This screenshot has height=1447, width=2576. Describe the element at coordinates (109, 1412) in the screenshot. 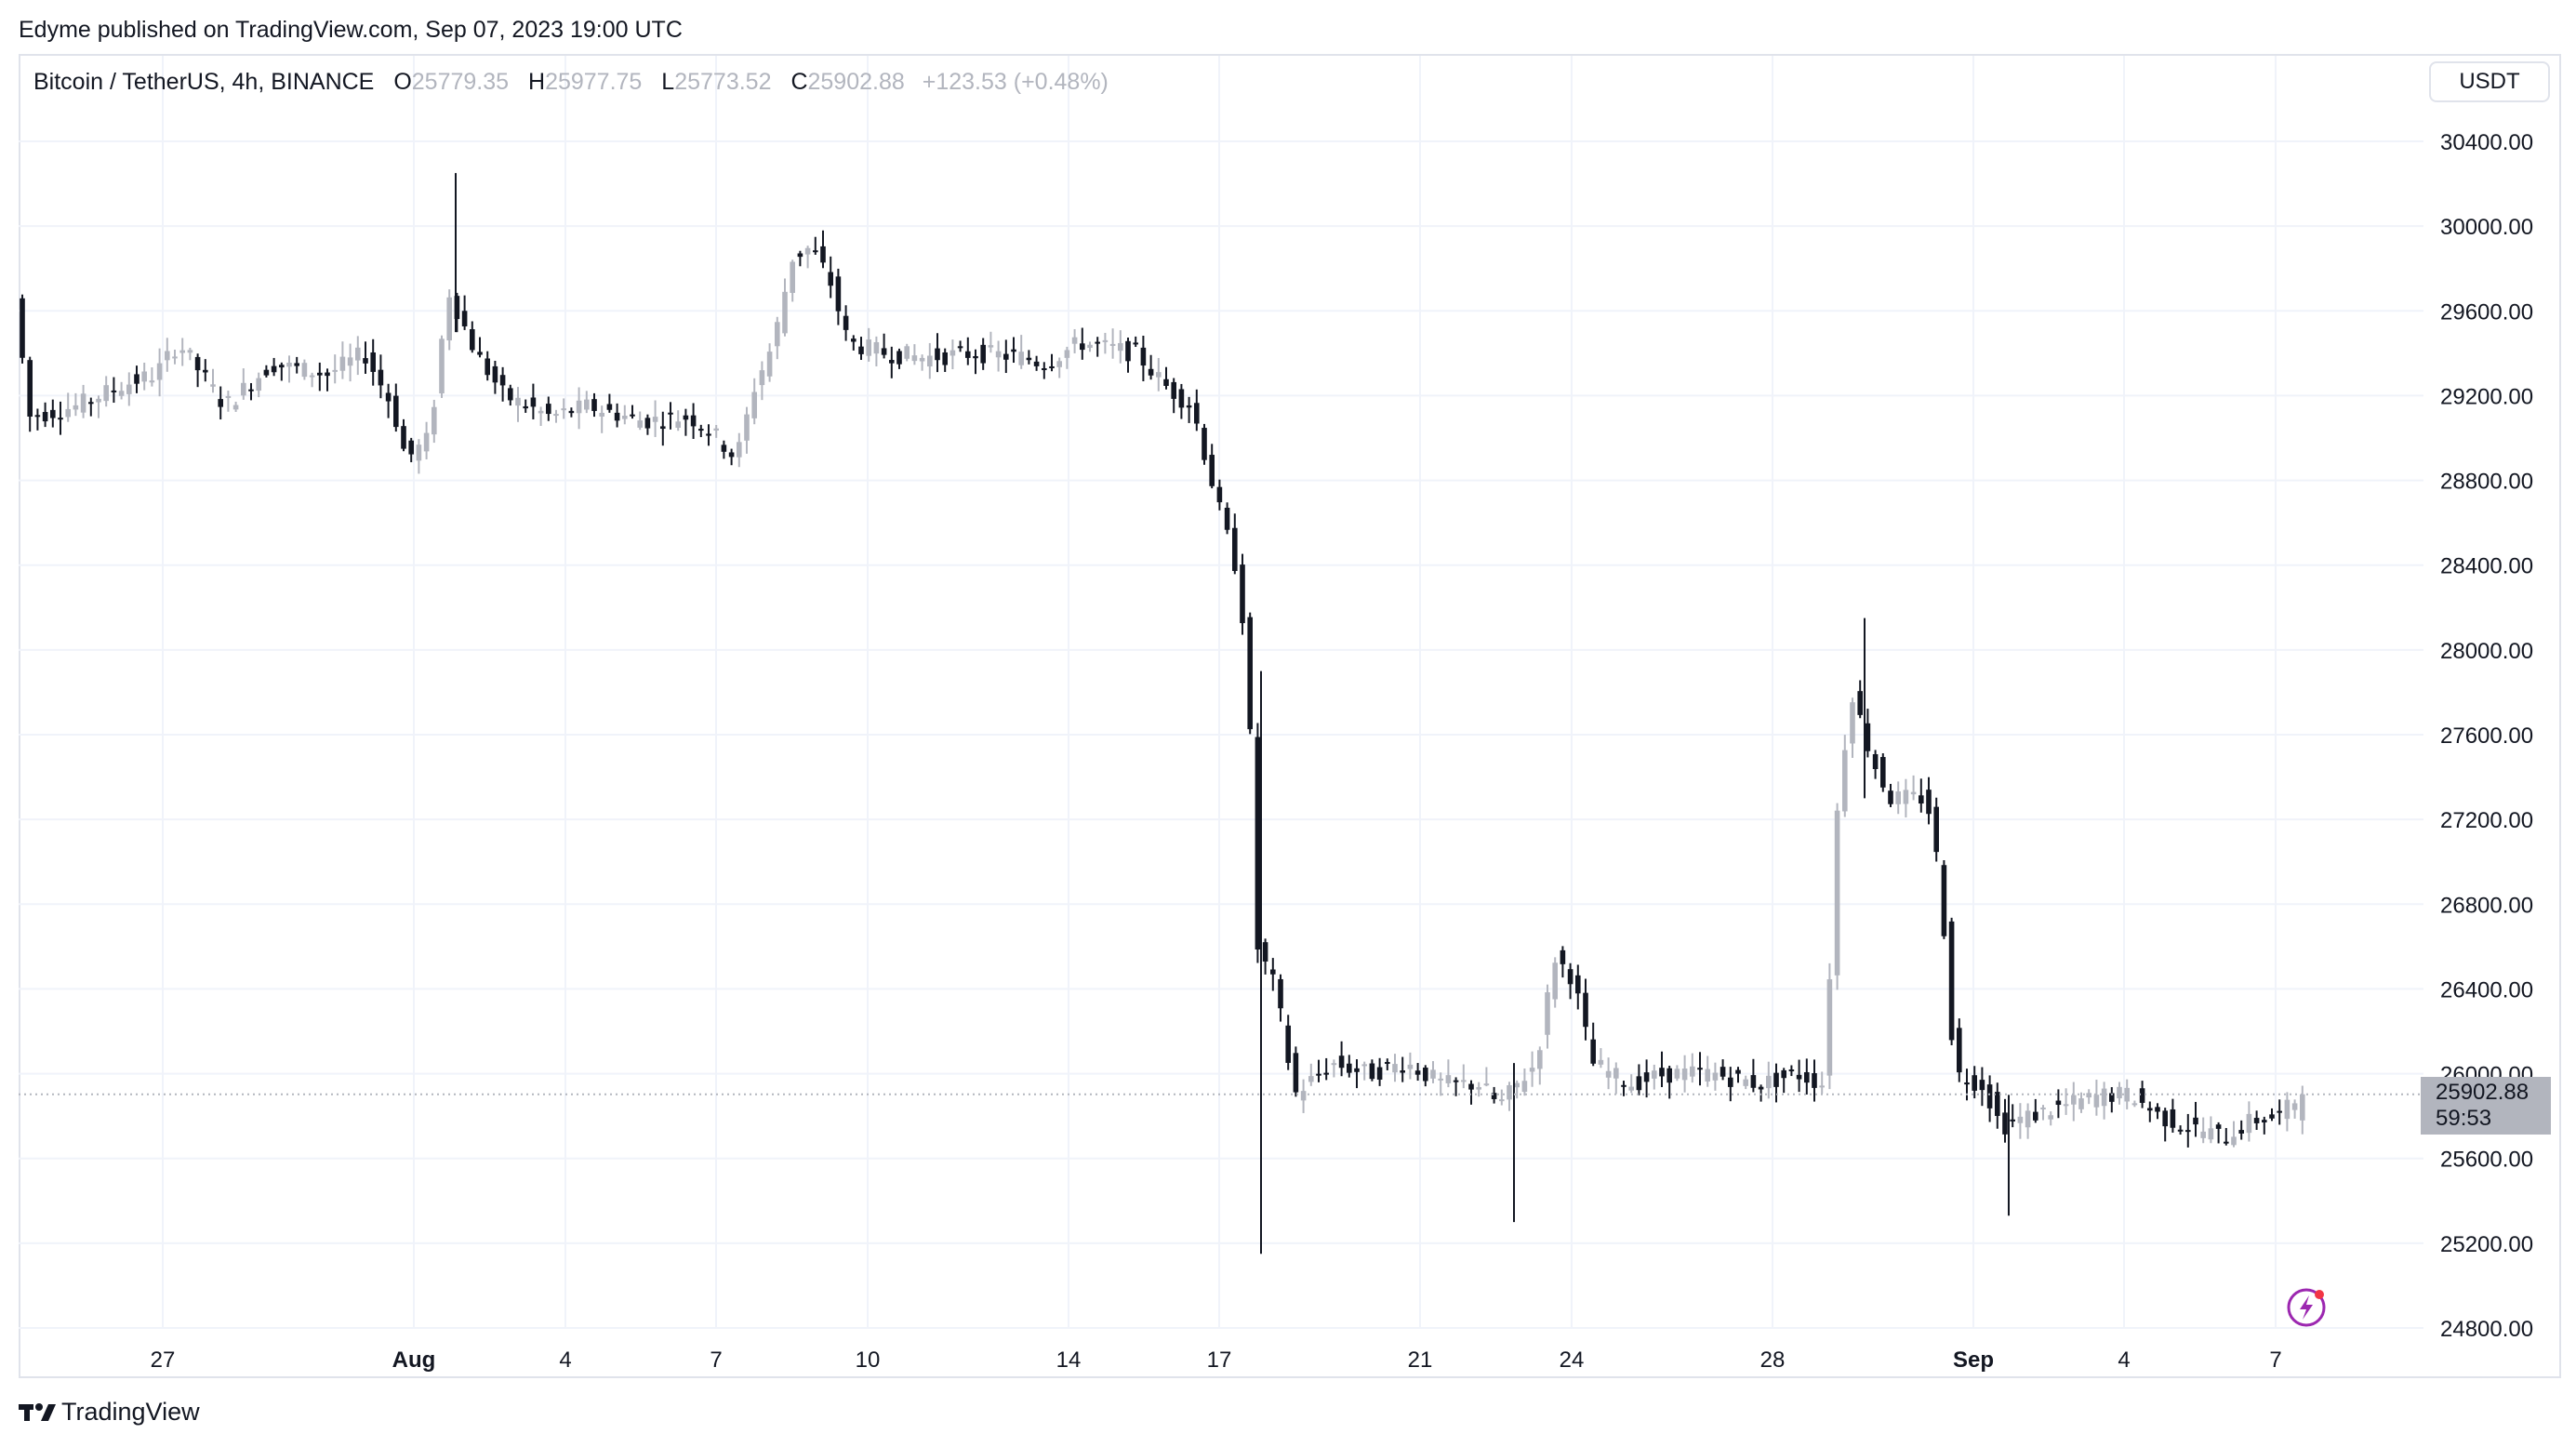

I see `tradingview-brand: TradingView` at that location.